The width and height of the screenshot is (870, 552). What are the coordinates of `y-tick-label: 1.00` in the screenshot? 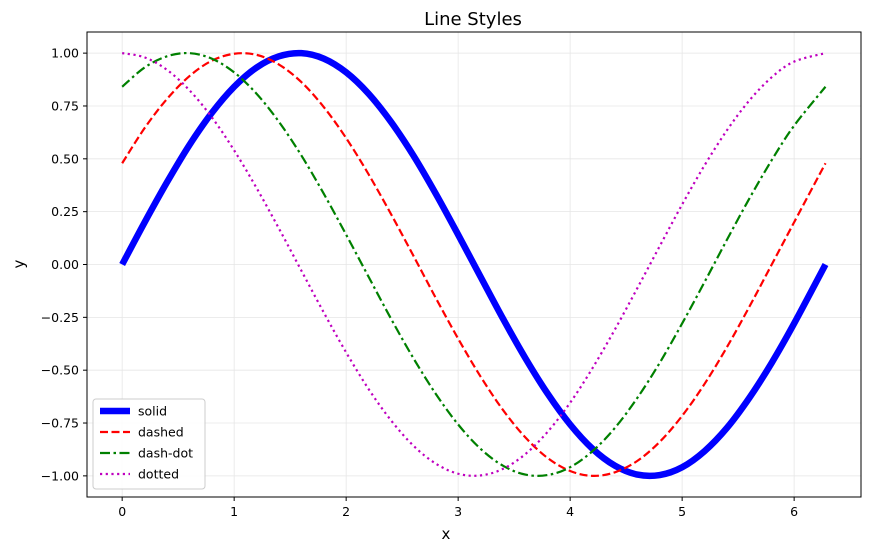 It's located at (65, 53).